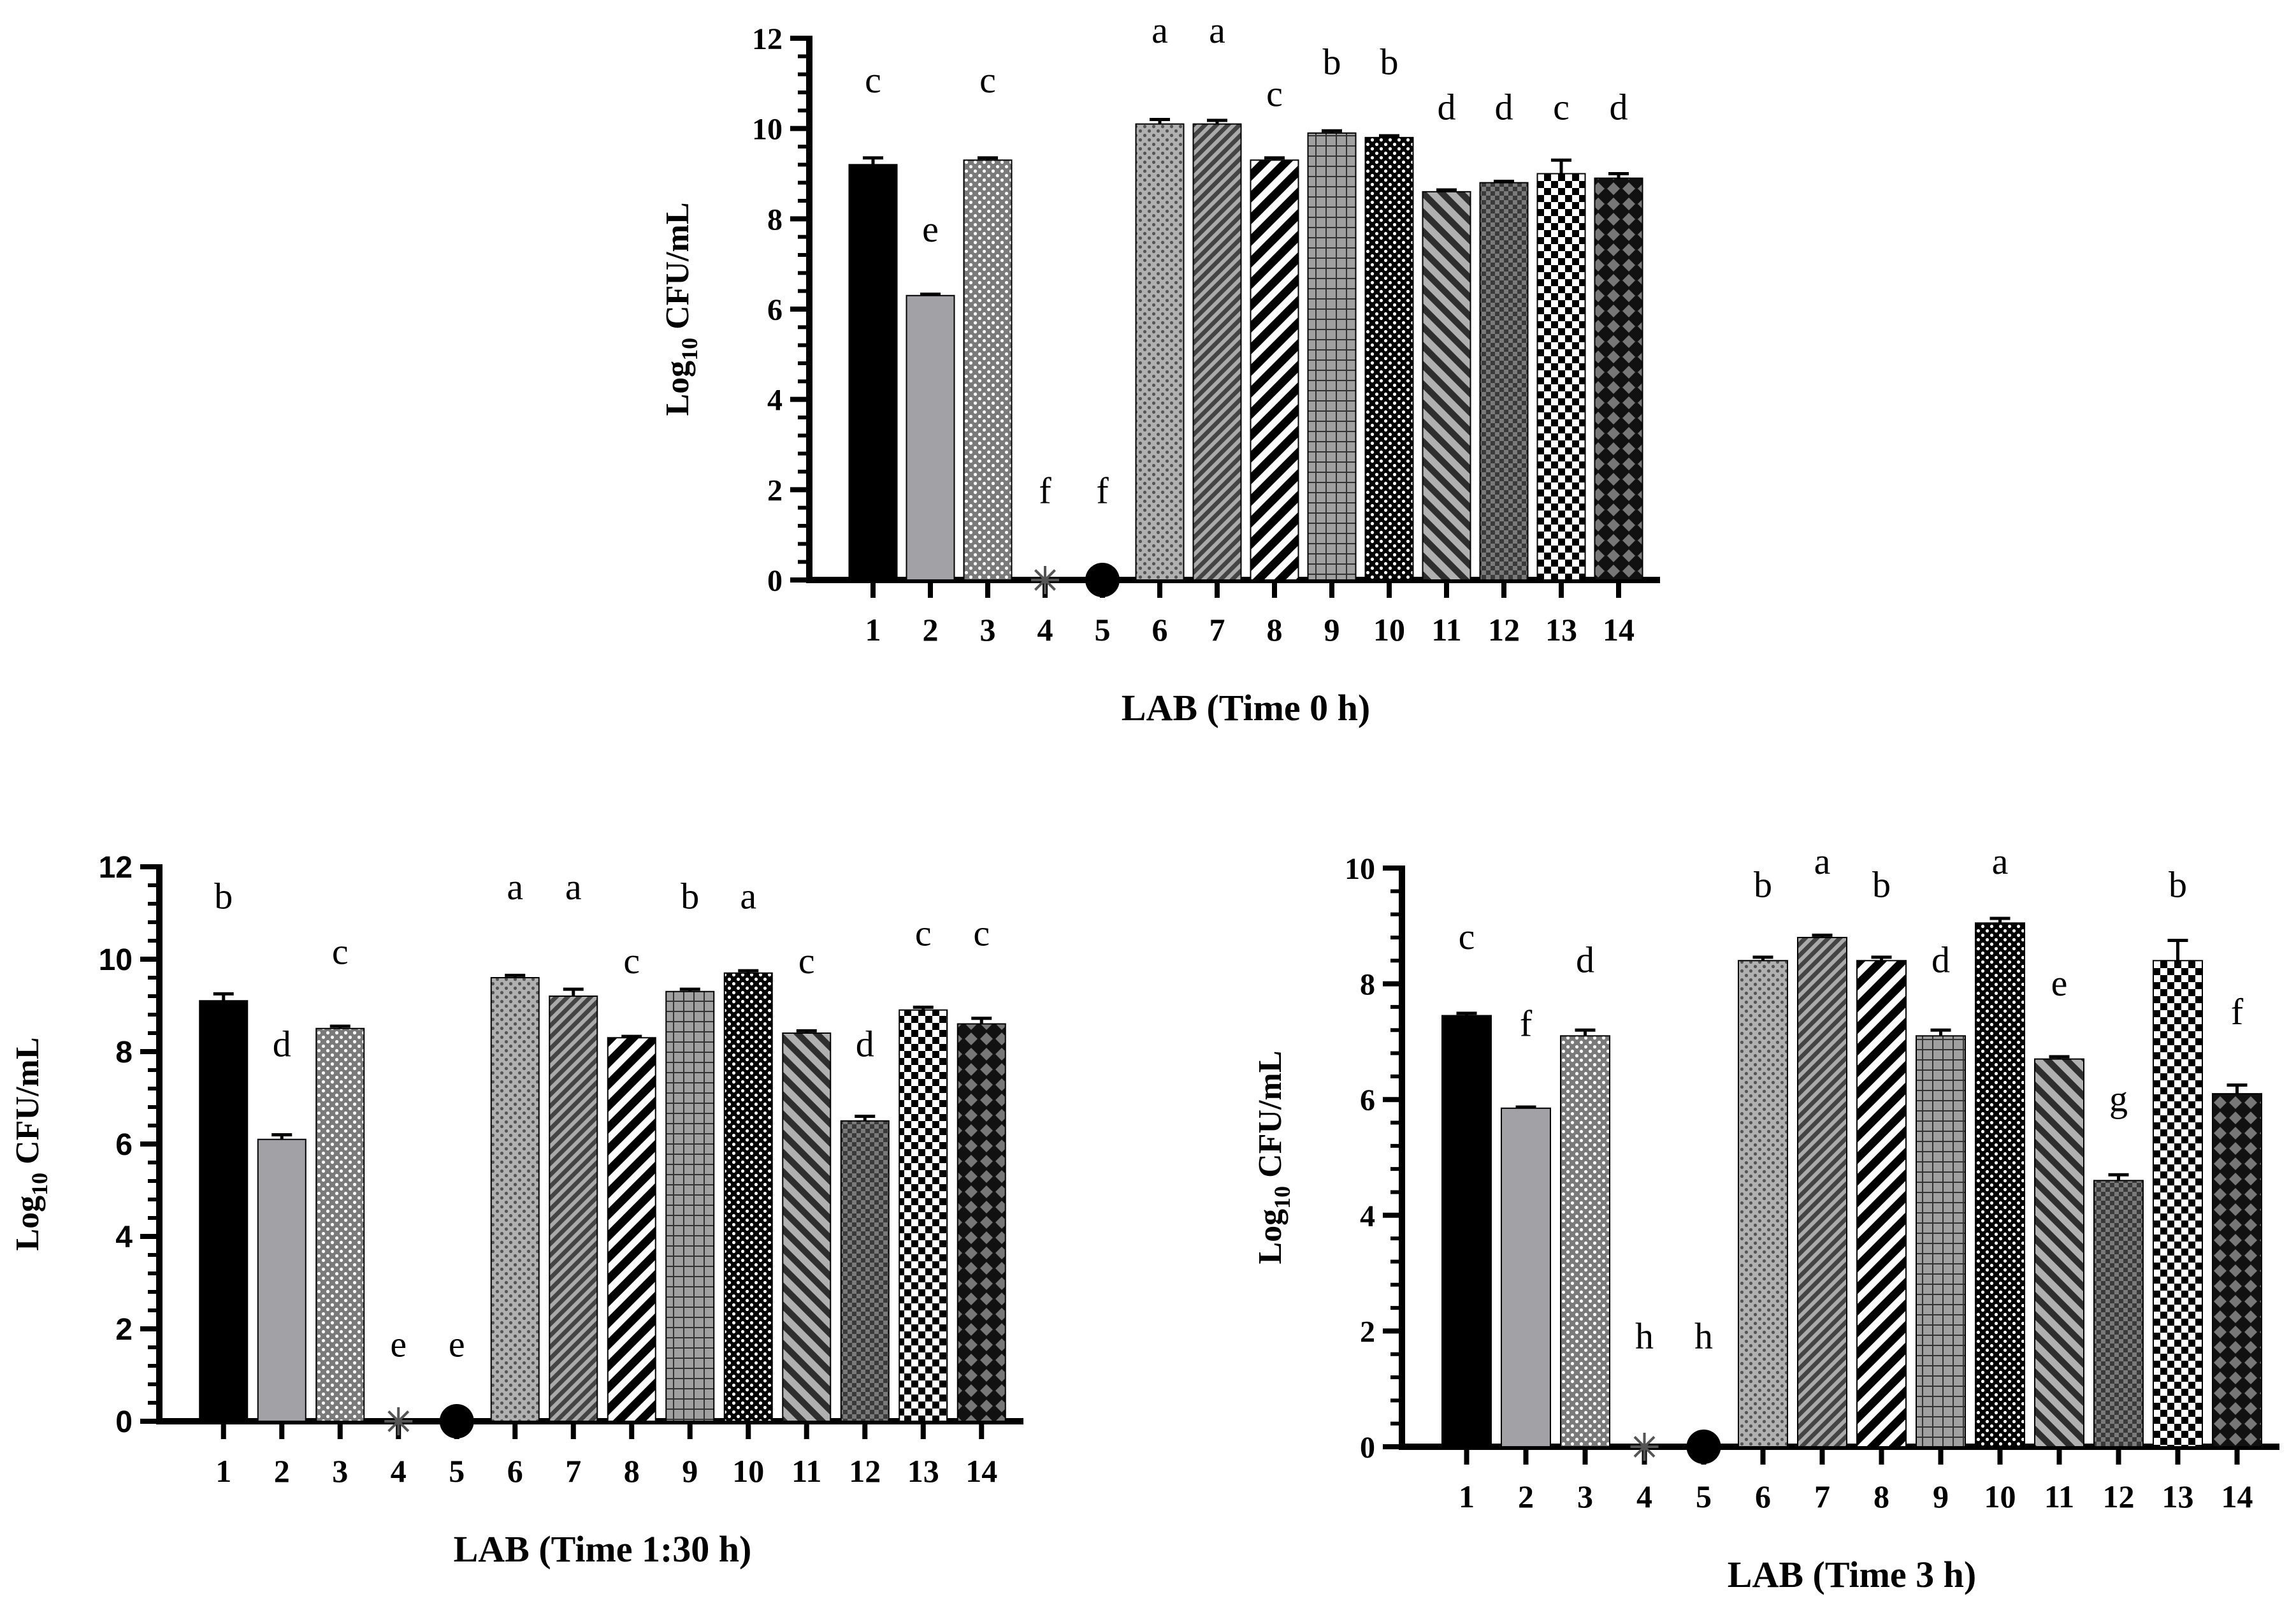 The width and height of the screenshot is (2296, 1608). Describe the element at coordinates (1367, 1448) in the screenshot. I see `y-tick-label: 0` at that location.